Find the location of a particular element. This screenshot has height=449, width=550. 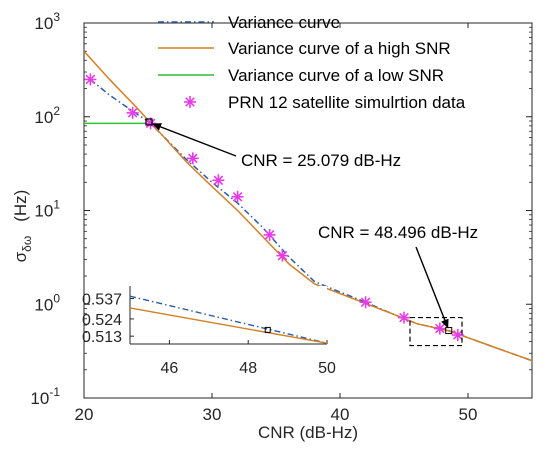

annotation-label: CNR = 48.496 dB-Hz is located at coordinates (398, 232).